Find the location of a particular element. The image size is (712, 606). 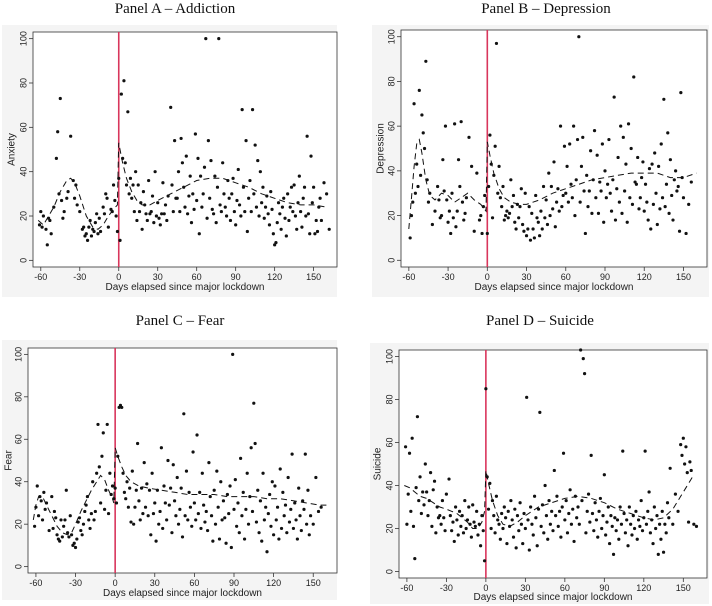

panel-a-title: Panel A – Addiction is located at coordinates (175, 9).